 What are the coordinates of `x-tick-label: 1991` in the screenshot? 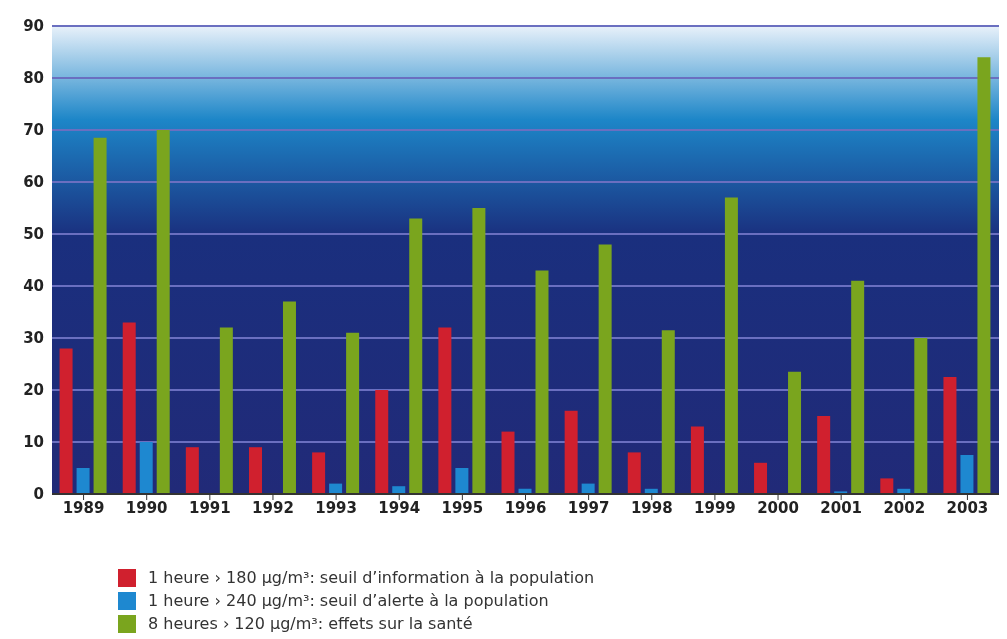 It's located at (209, 507).